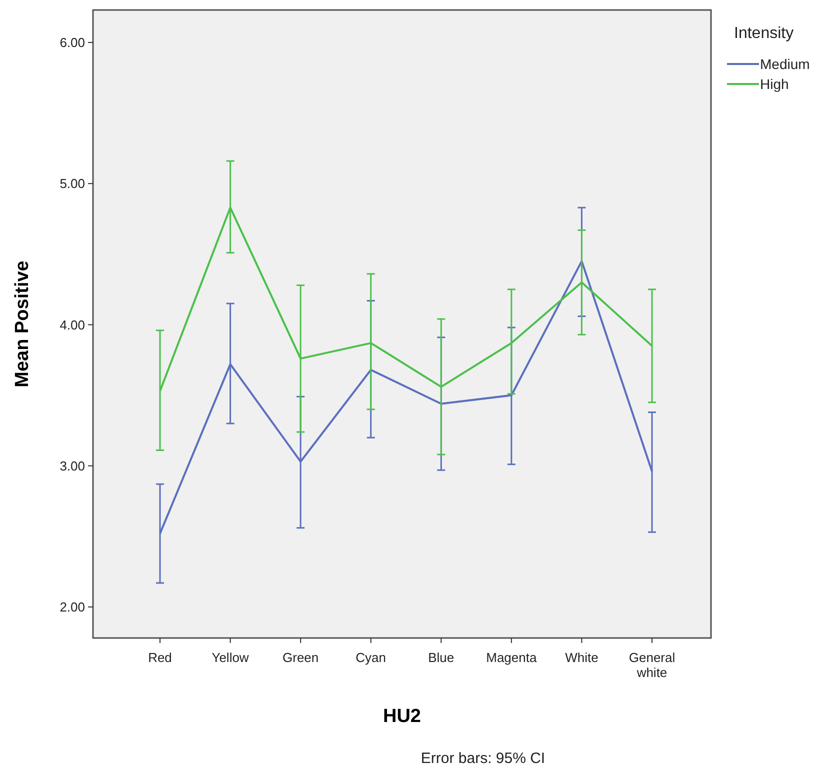 Image resolution: width=819 pixels, height=776 pixels. Describe the element at coordinates (72, 42) in the screenshot. I see `y-tick-label: 6.00` at that location.